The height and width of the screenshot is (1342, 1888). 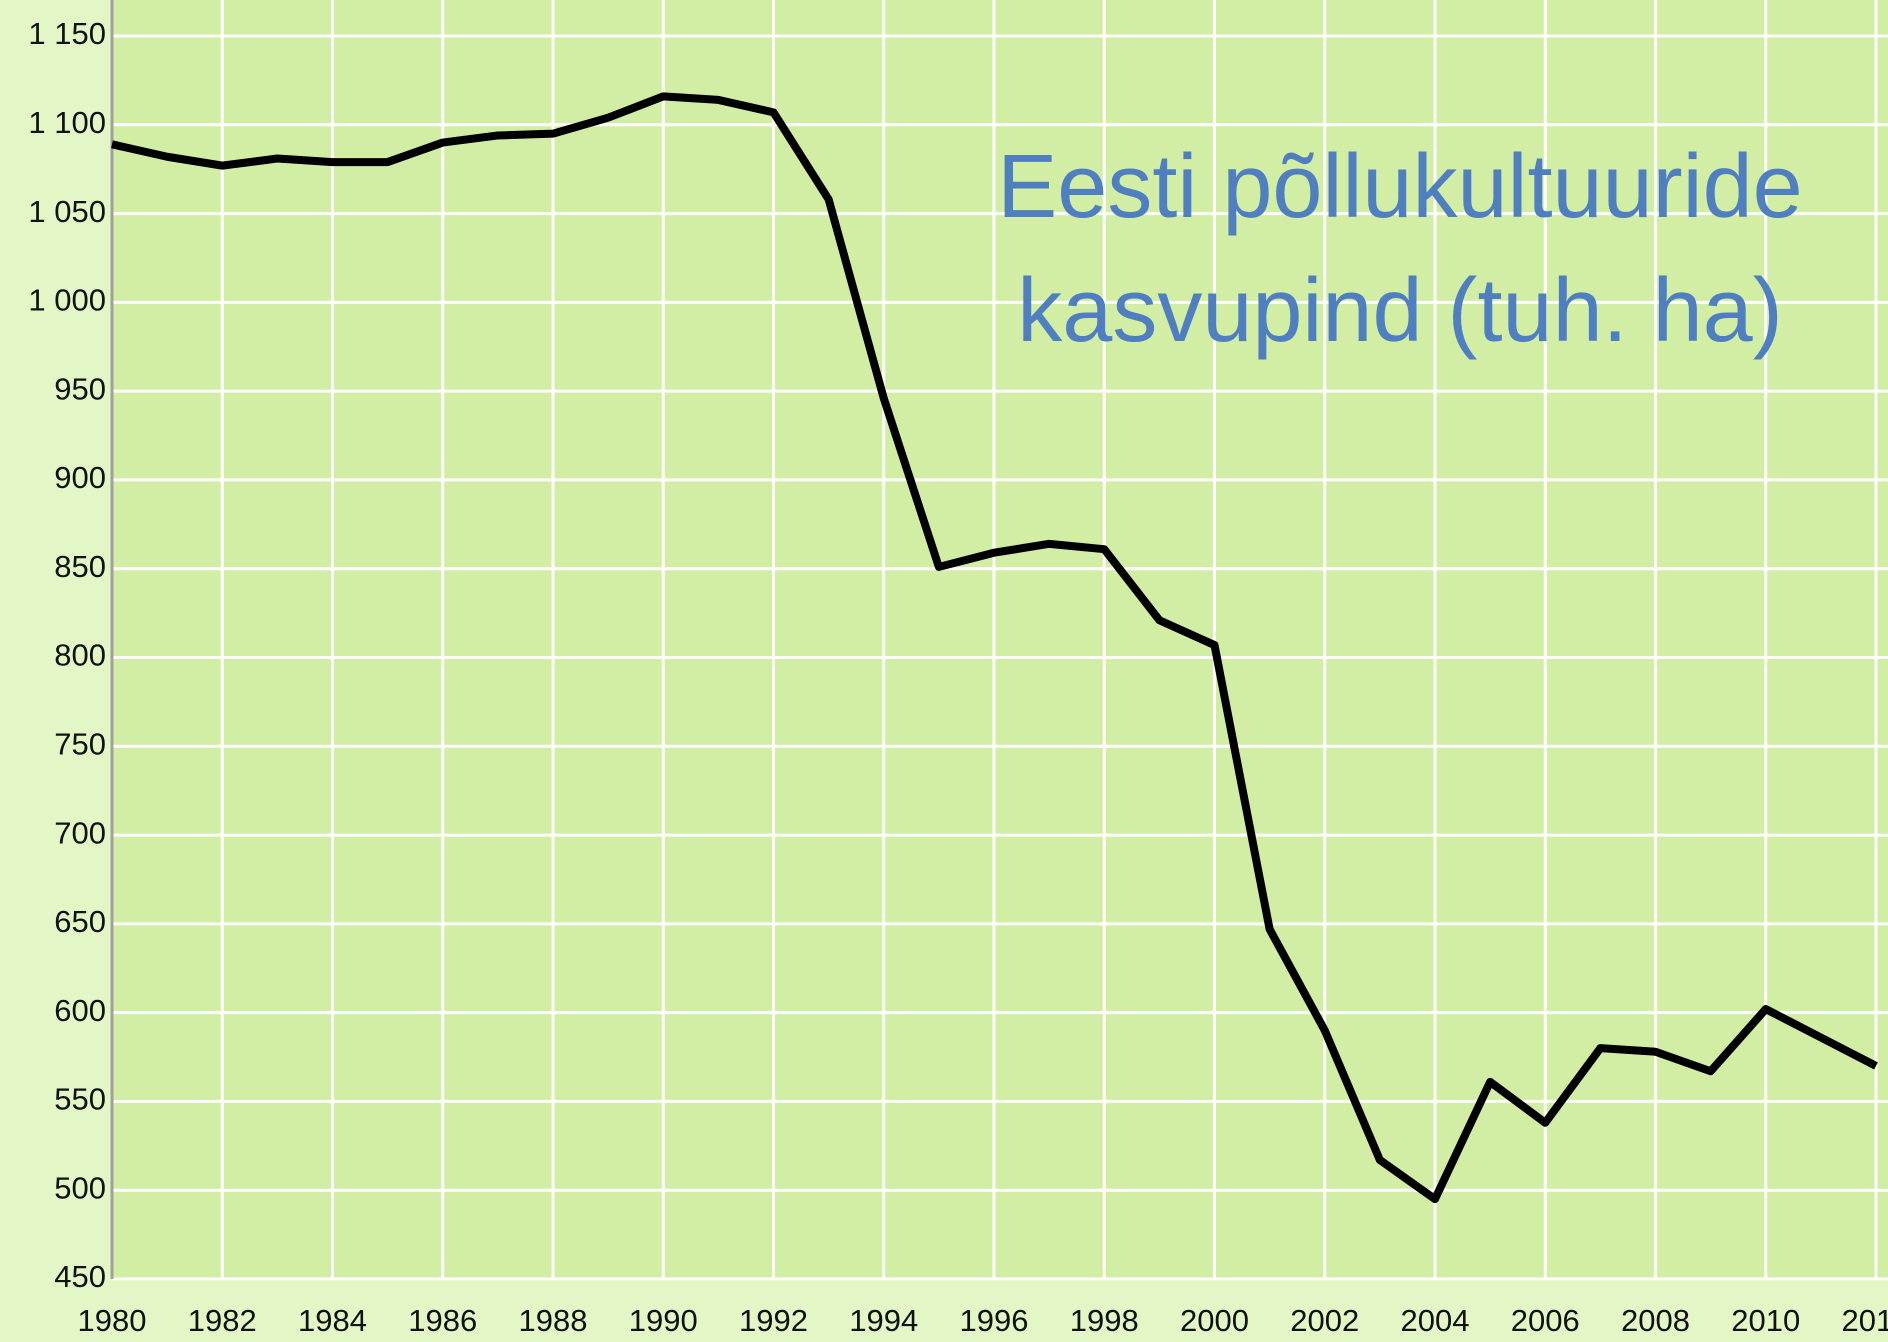 I want to click on x-tick-label: 1992, so click(x=773, y=1320).